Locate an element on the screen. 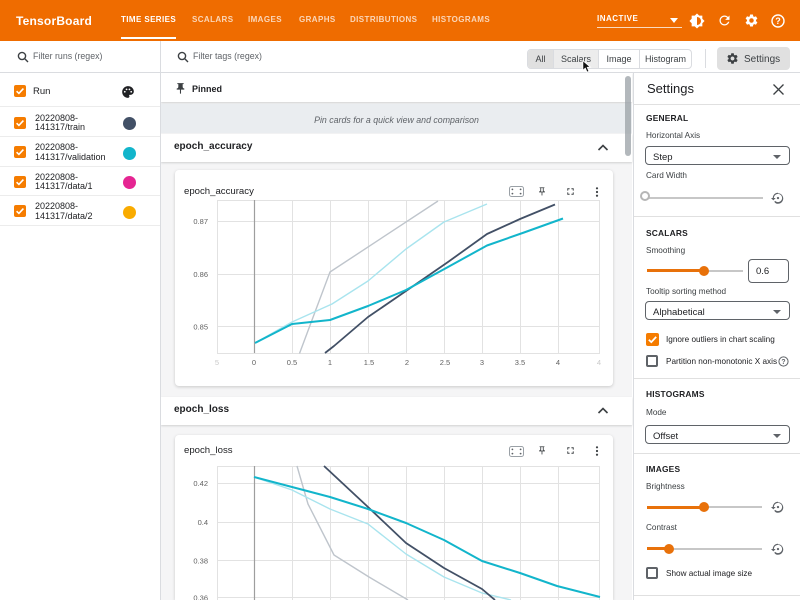 Image resolution: width=800 pixels, height=600 pixels. svg-text: 5 is located at coordinates (217, 362).